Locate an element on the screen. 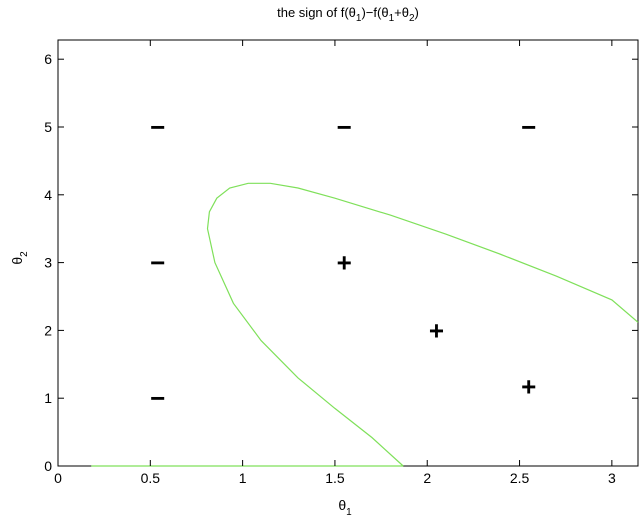  y-tick-label: 3 is located at coordinates (48, 263).